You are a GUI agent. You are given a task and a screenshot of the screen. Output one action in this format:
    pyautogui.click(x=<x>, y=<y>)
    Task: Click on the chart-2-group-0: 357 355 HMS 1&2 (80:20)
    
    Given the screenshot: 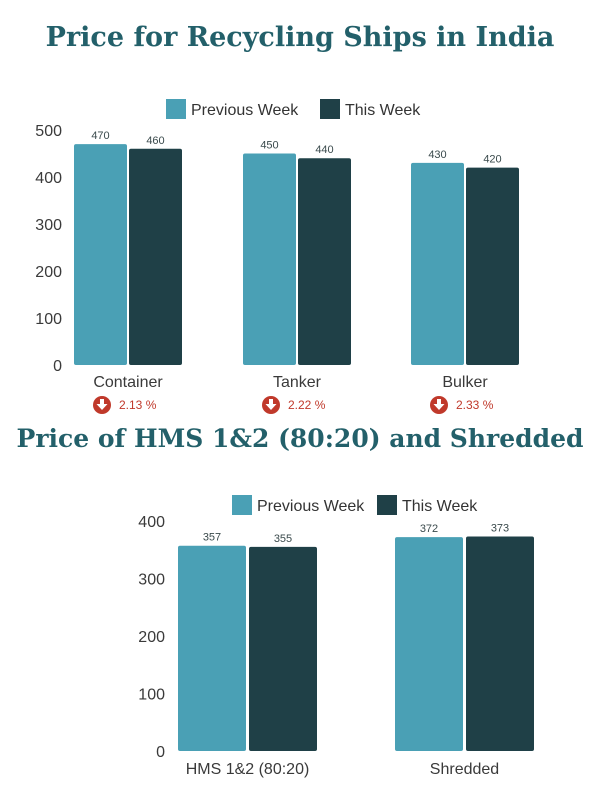 What is the action you would take?
    pyautogui.click(x=247, y=655)
    